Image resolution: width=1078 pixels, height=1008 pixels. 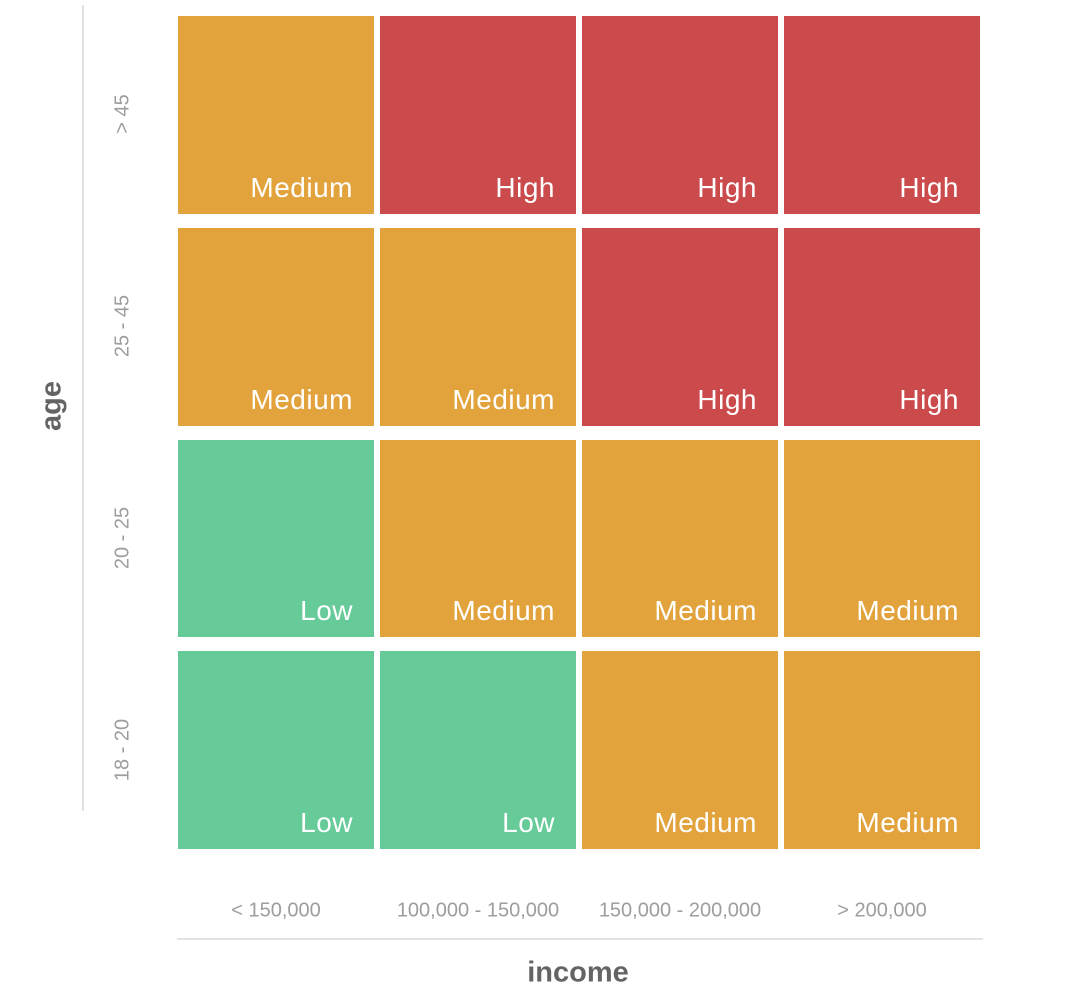 I want to click on y-tick-label: > 45, so click(x=122, y=114).